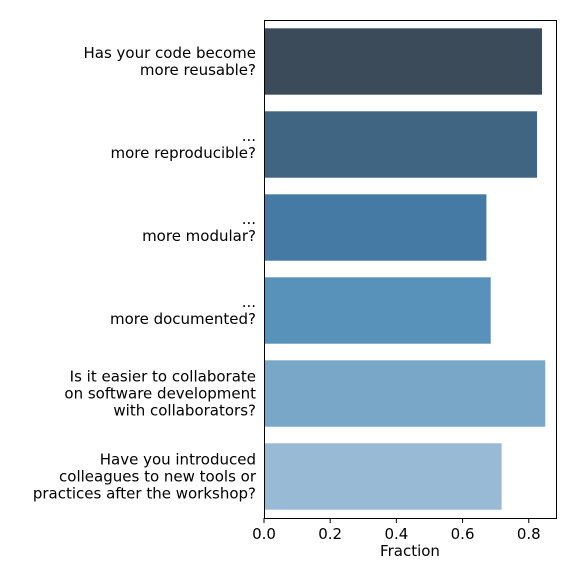 The image size is (576, 576). I want to click on y-tick-label-line: more documented?, so click(183, 319).